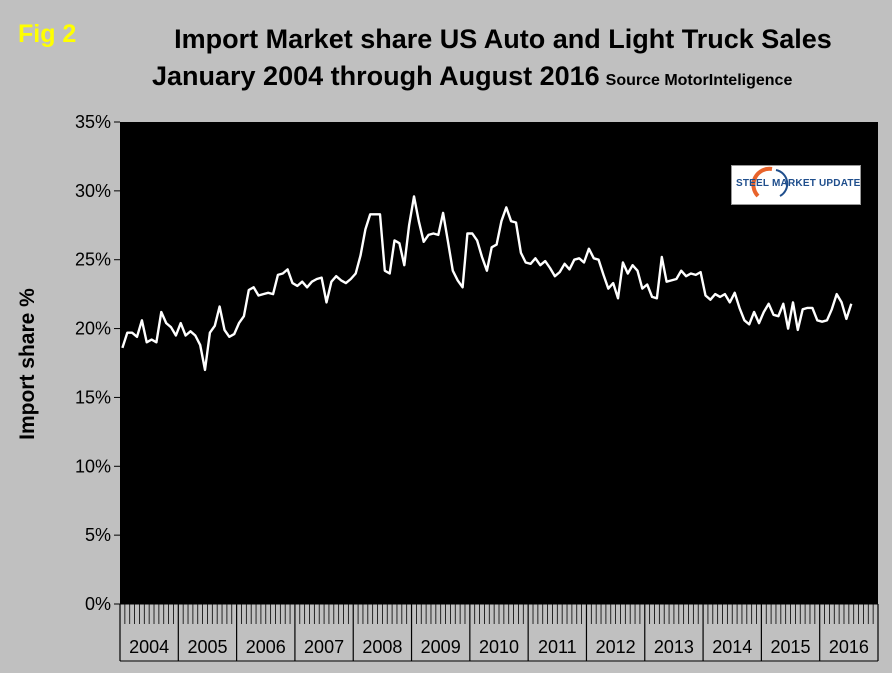 This screenshot has height=673, width=892. I want to click on year-label: 2010, so click(499, 647).